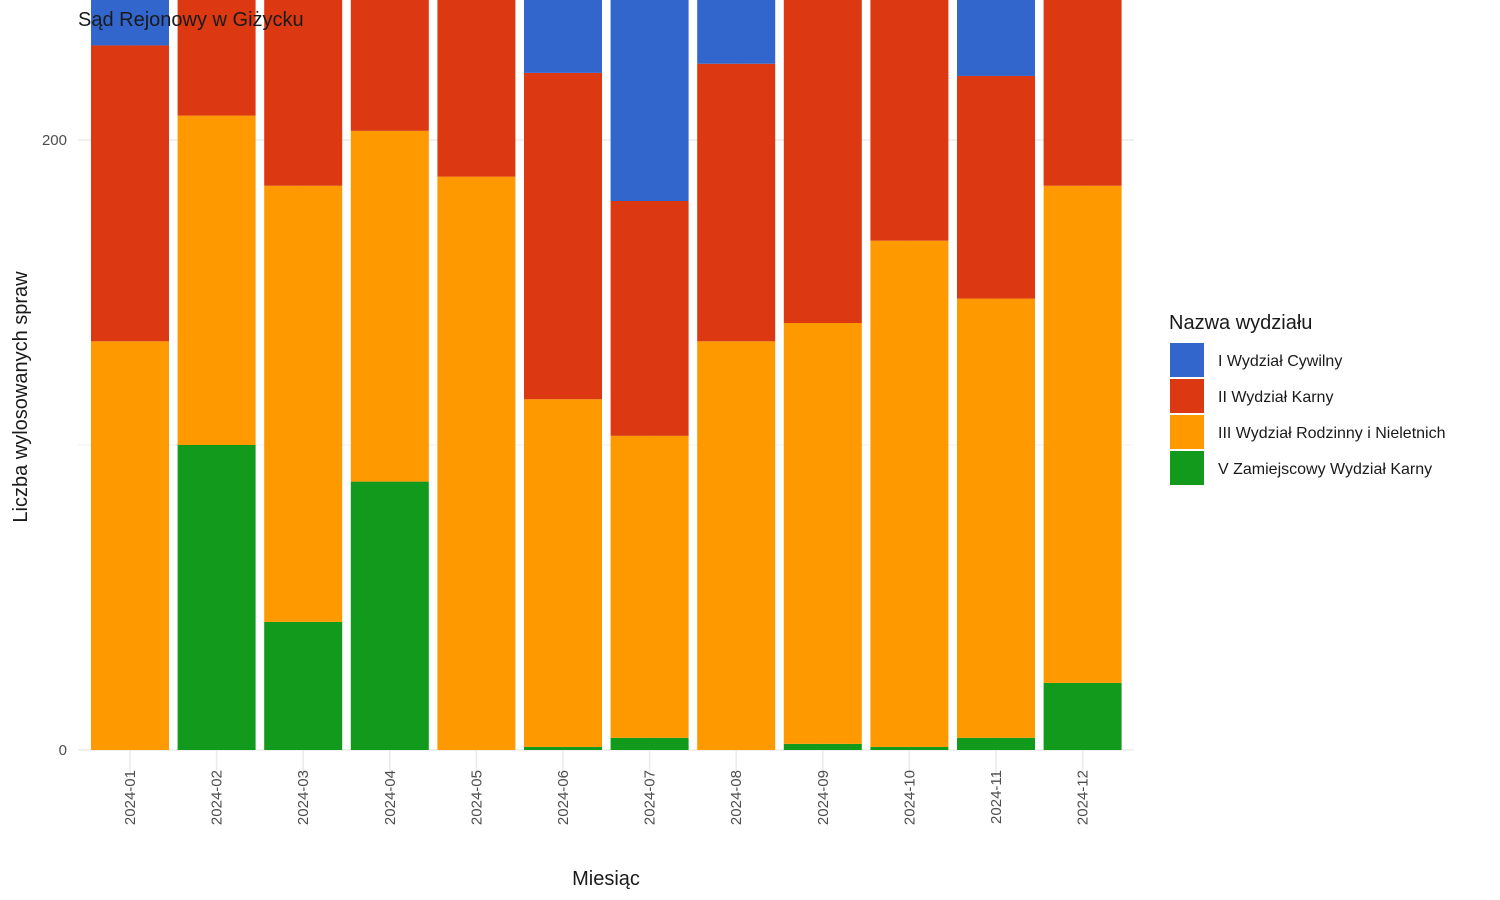 Image resolution: width=1500 pixels, height=900 pixels. Describe the element at coordinates (303, 797) in the screenshot. I see `x-tick-label: 2024-03` at that location.